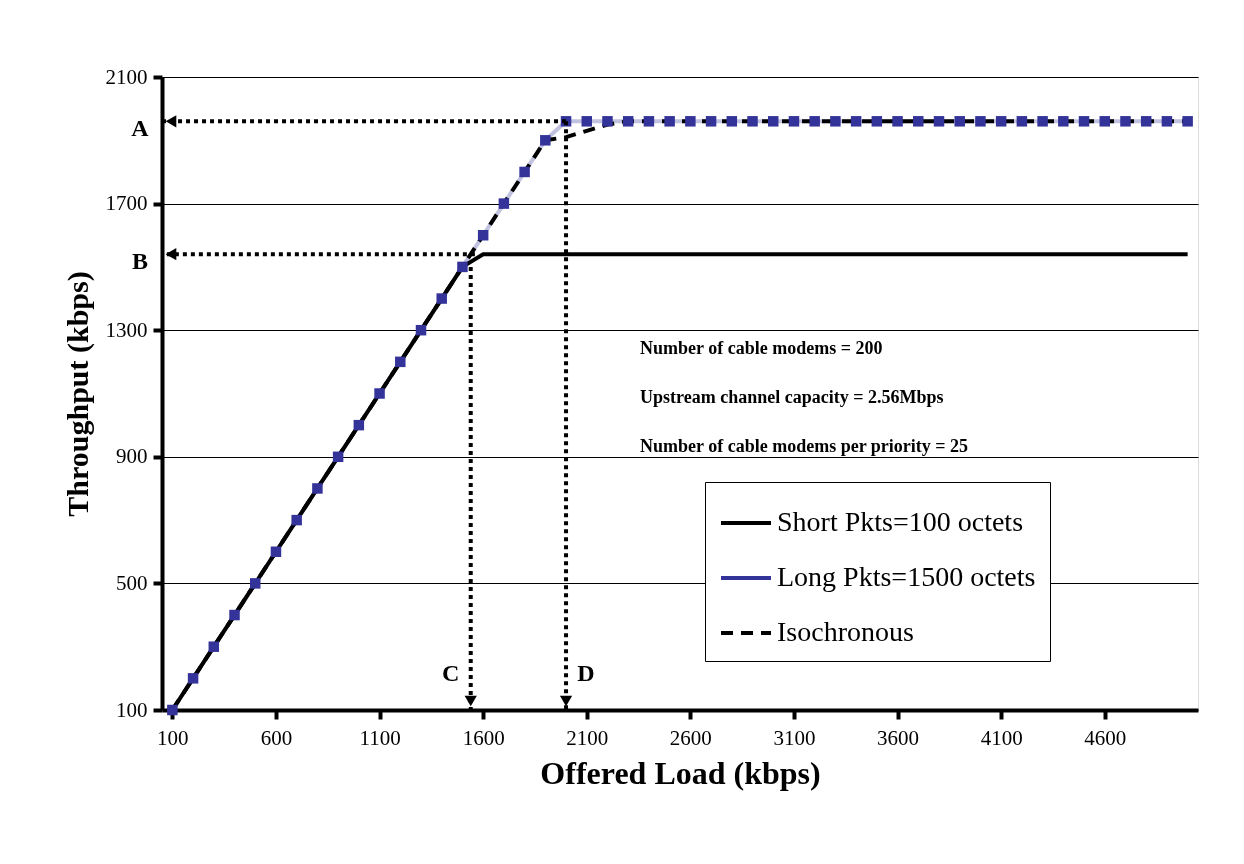  Describe the element at coordinates (680, 772) in the screenshot. I see `x-axis-title: Offered Load (kbps)` at that location.